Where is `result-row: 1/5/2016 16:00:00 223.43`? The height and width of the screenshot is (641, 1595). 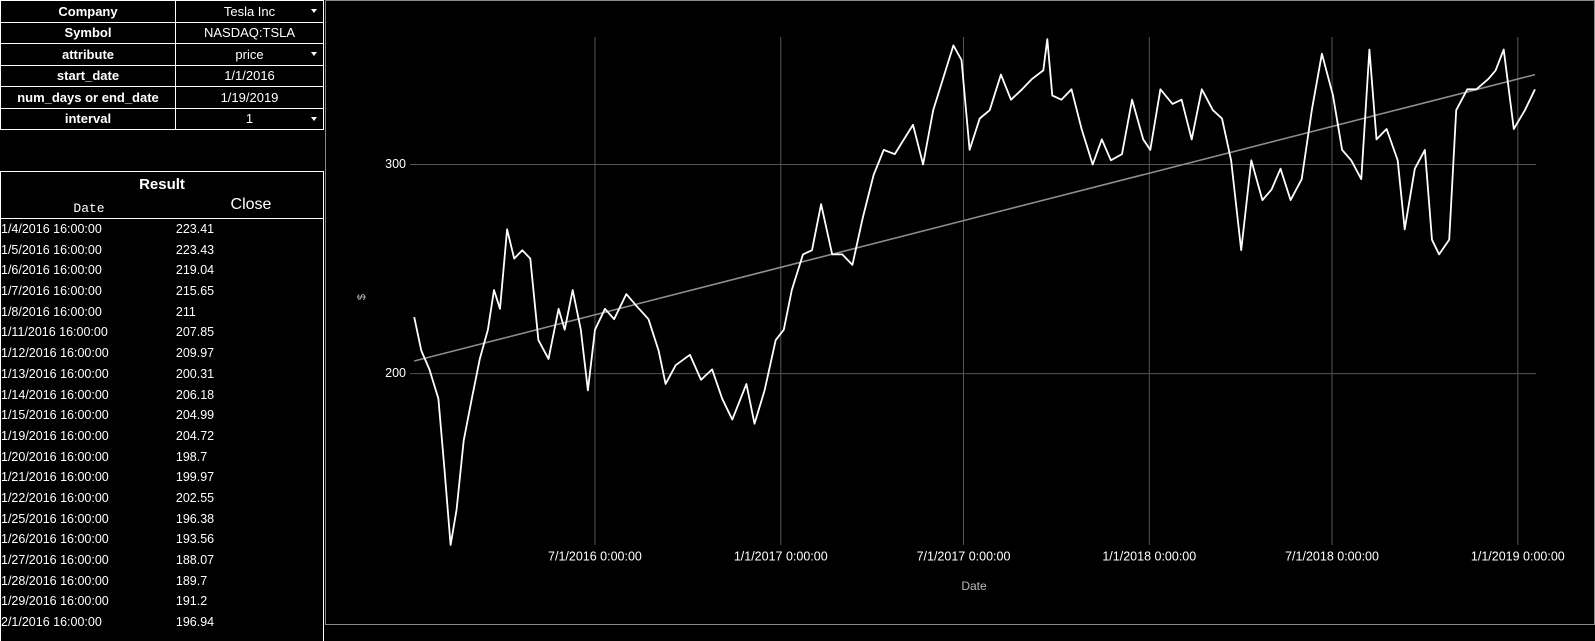 result-row: 1/5/2016 16:00:00 223.43 is located at coordinates (162, 250).